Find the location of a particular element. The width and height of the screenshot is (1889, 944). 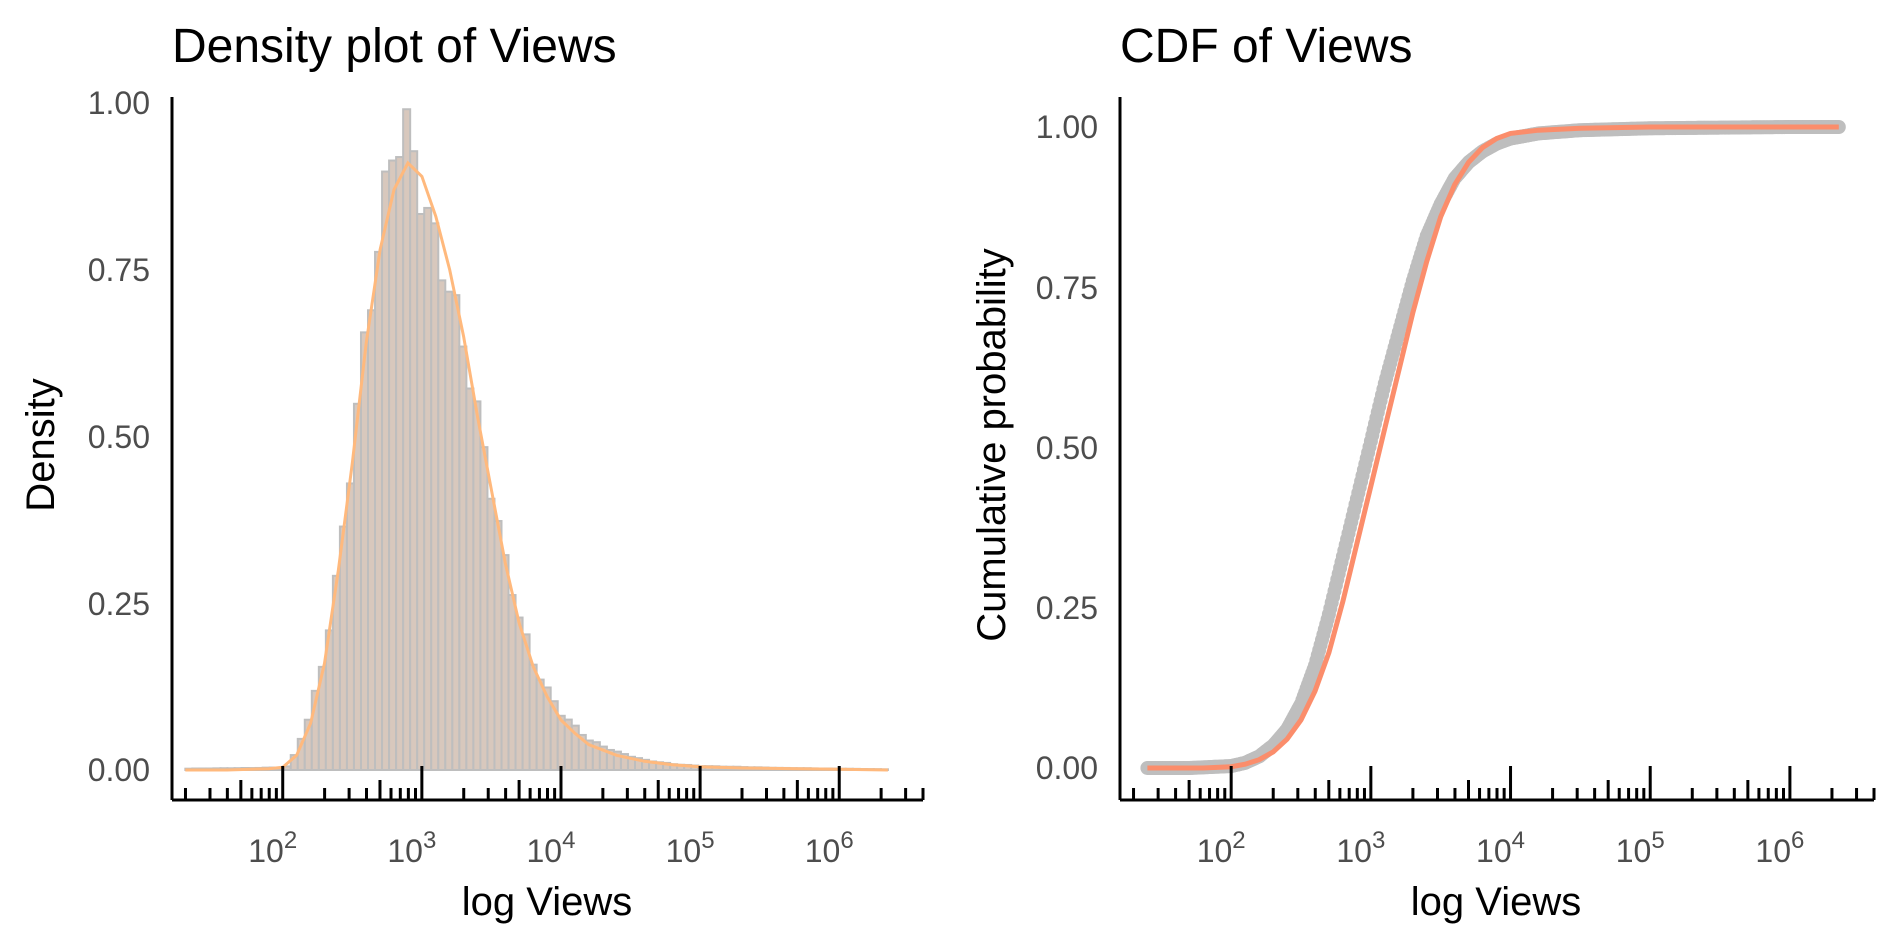

density-x-tick-labels: 10² 10³ 10⁴ 10⁵ 10⁶ is located at coordinates (550, 848).